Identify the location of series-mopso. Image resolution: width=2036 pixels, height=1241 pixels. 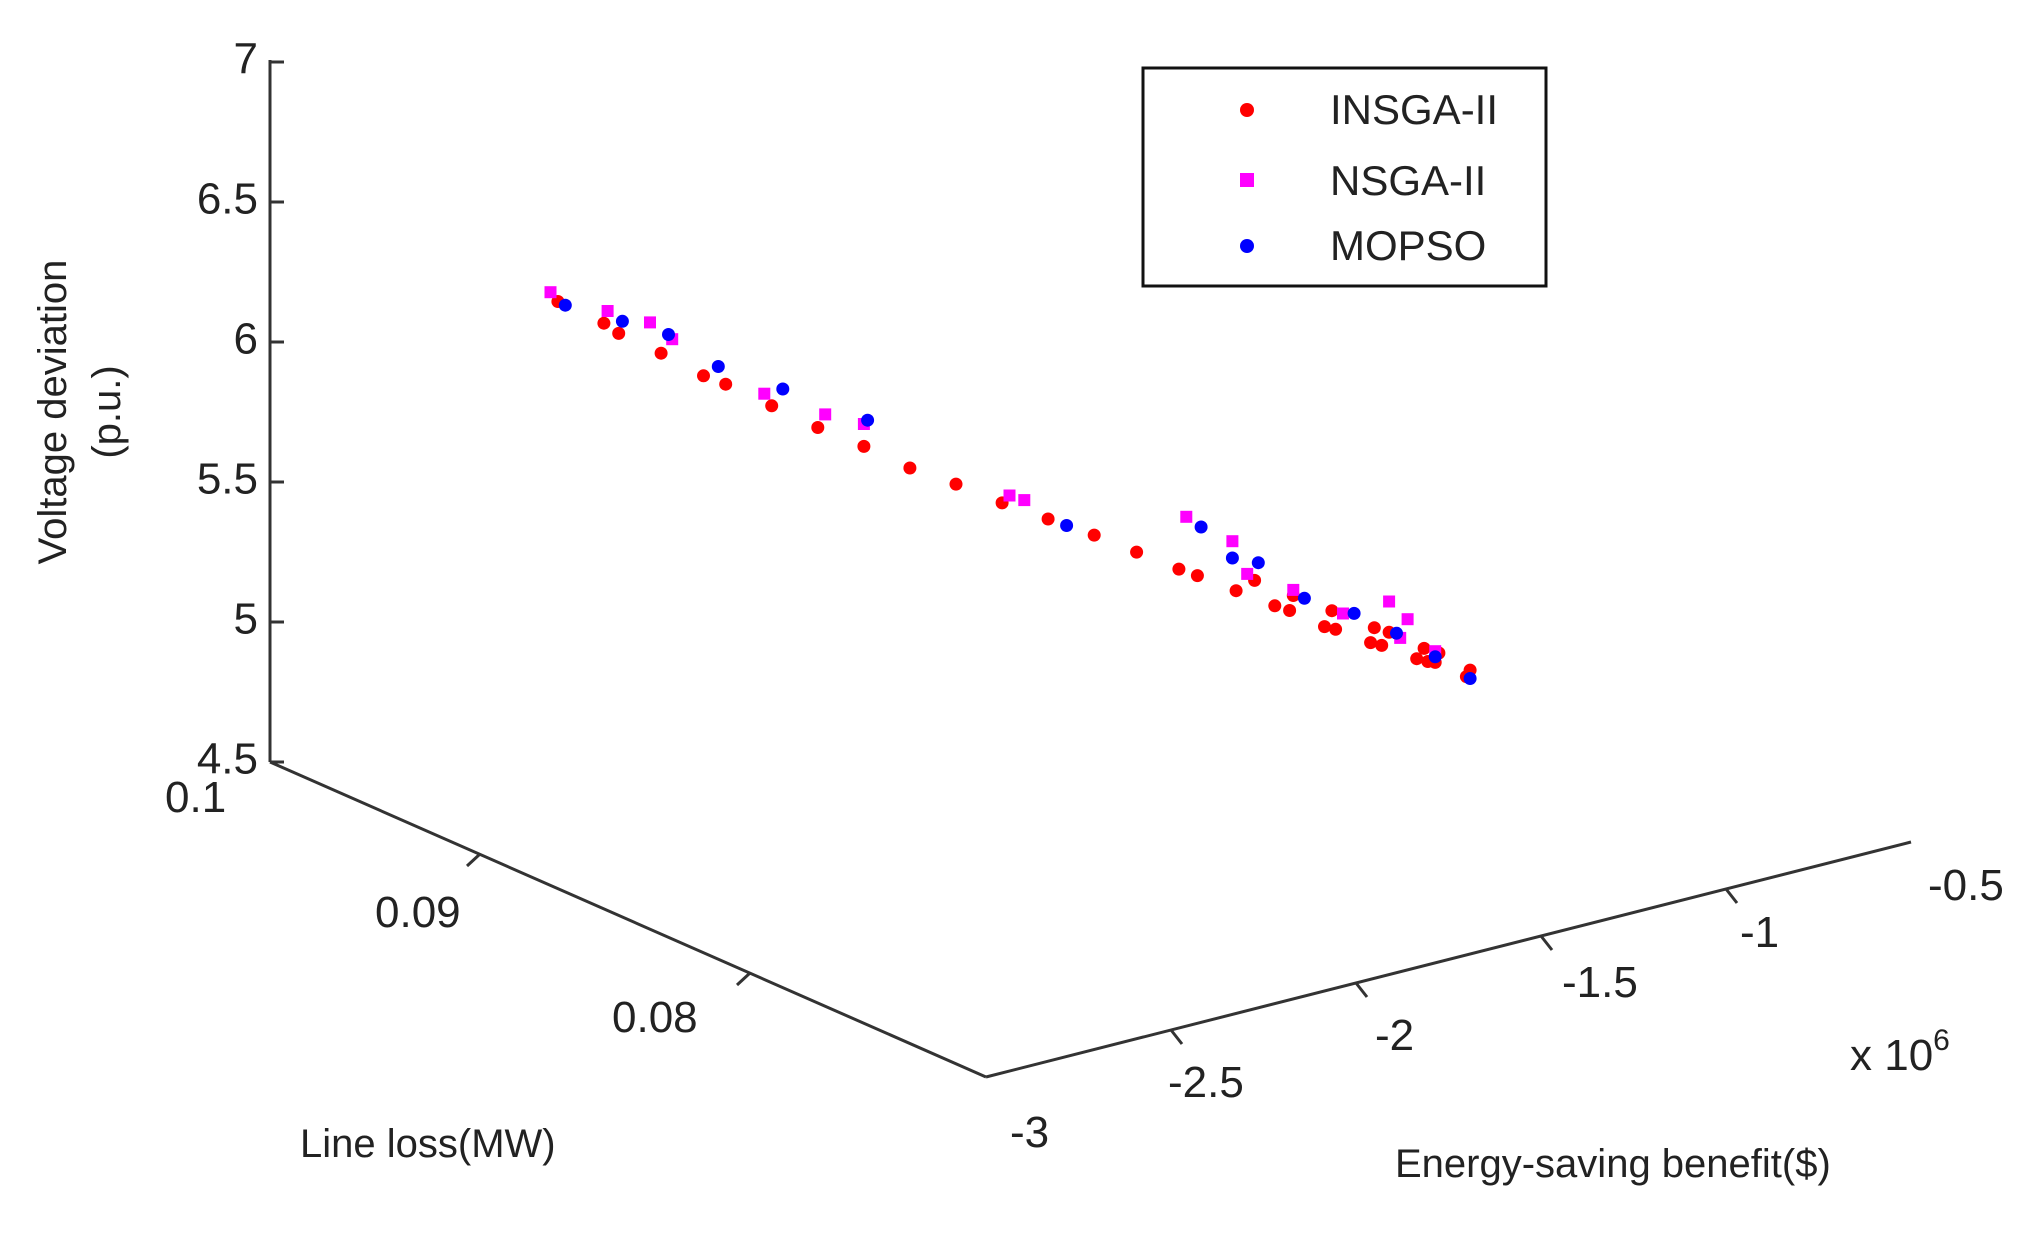
(1017, 491).